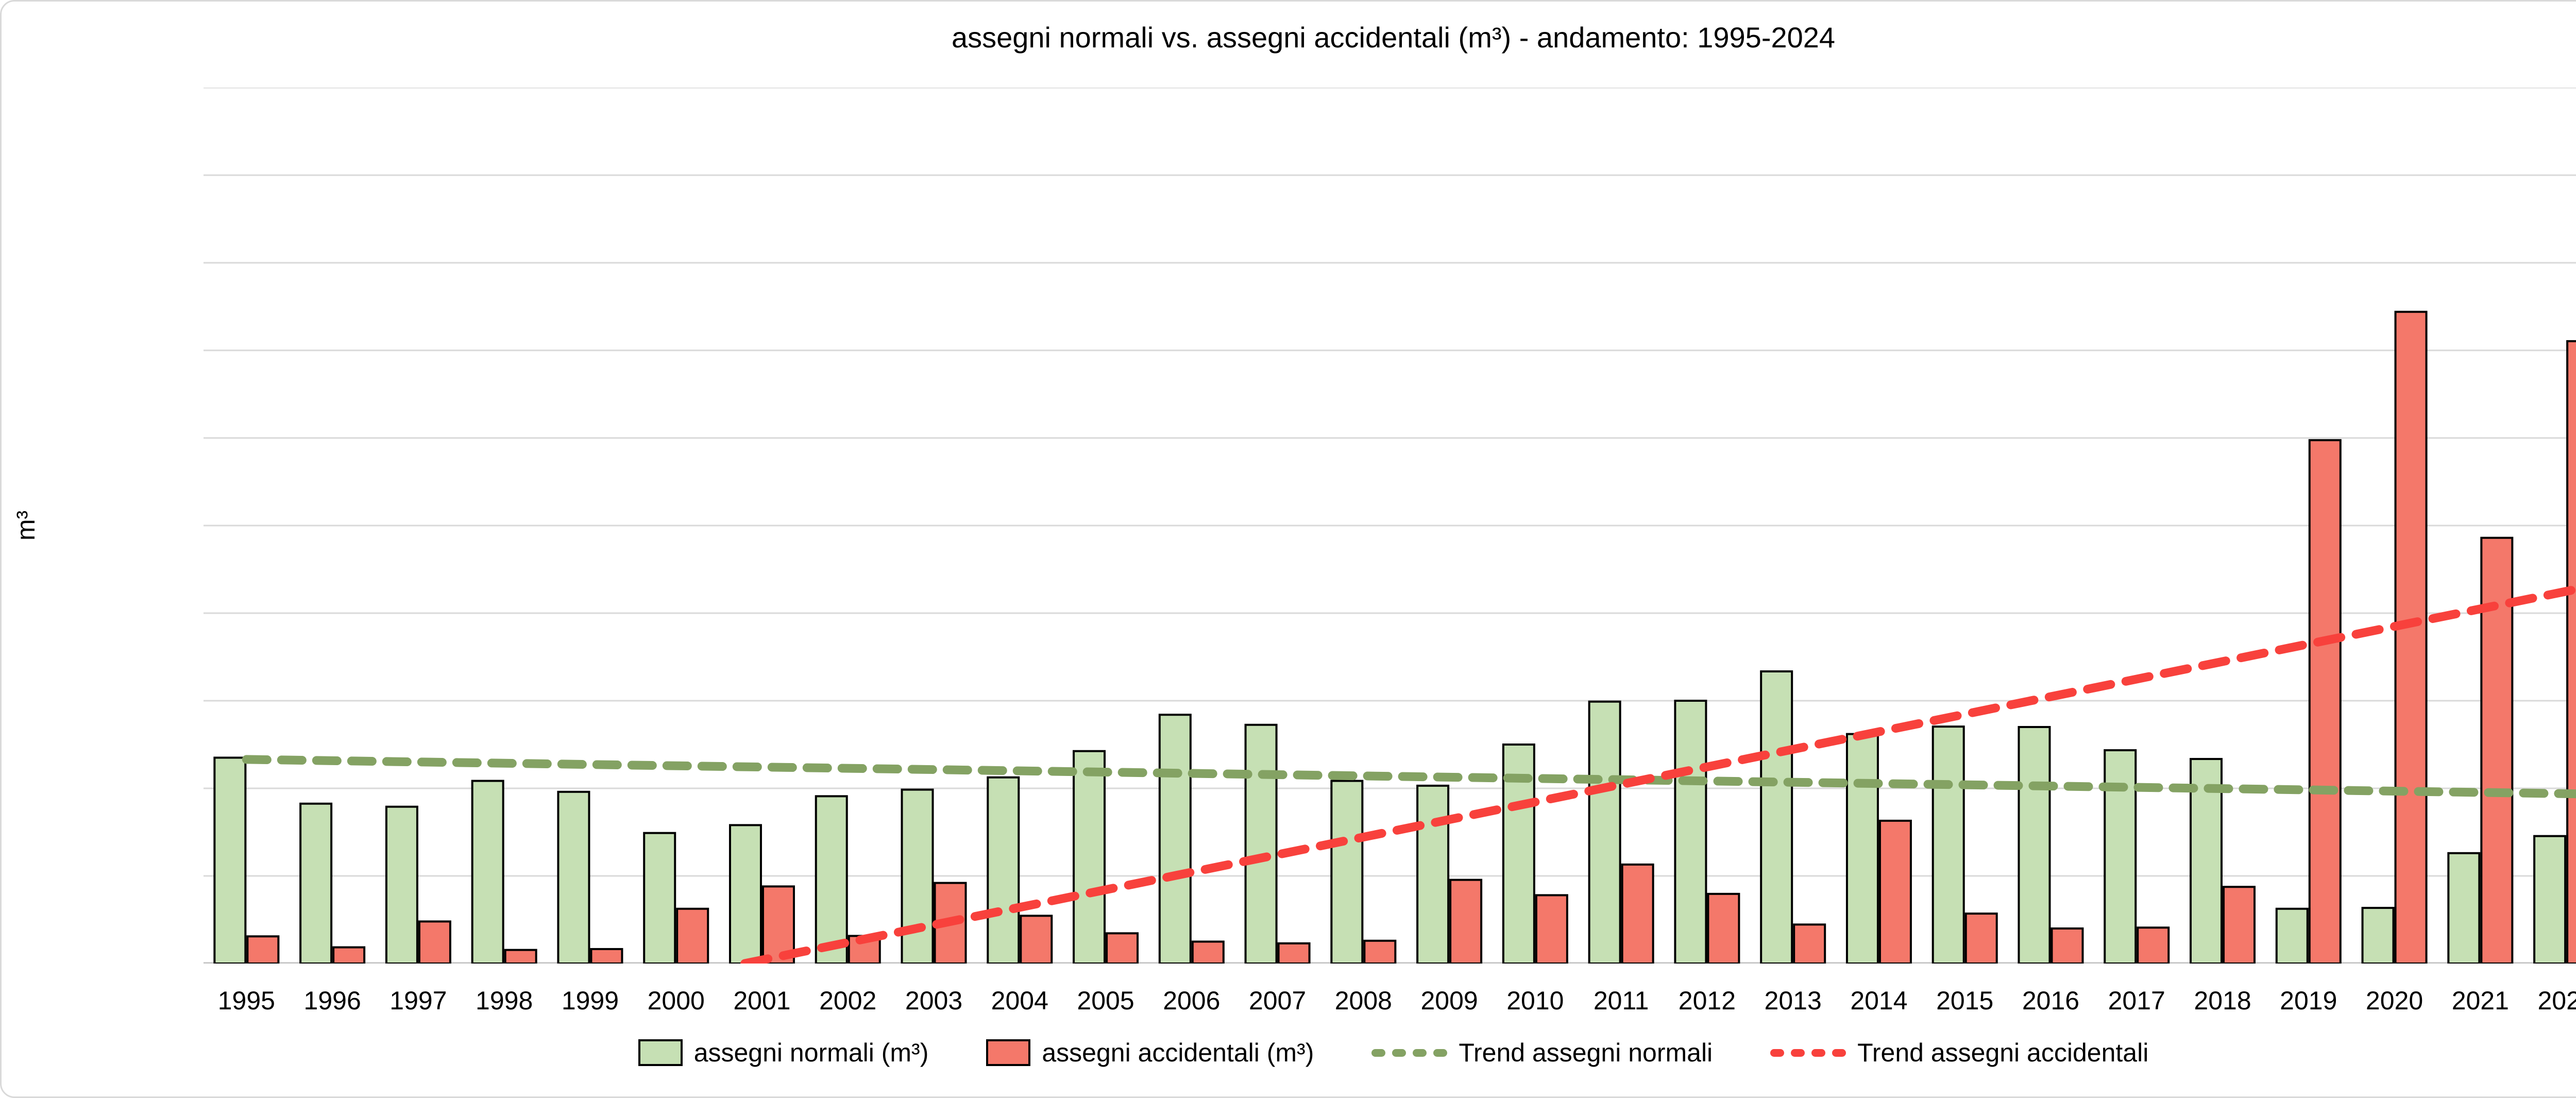  What do you see at coordinates (520, 956) in the screenshot?
I see `bar-accidentali-1998` at bounding box center [520, 956].